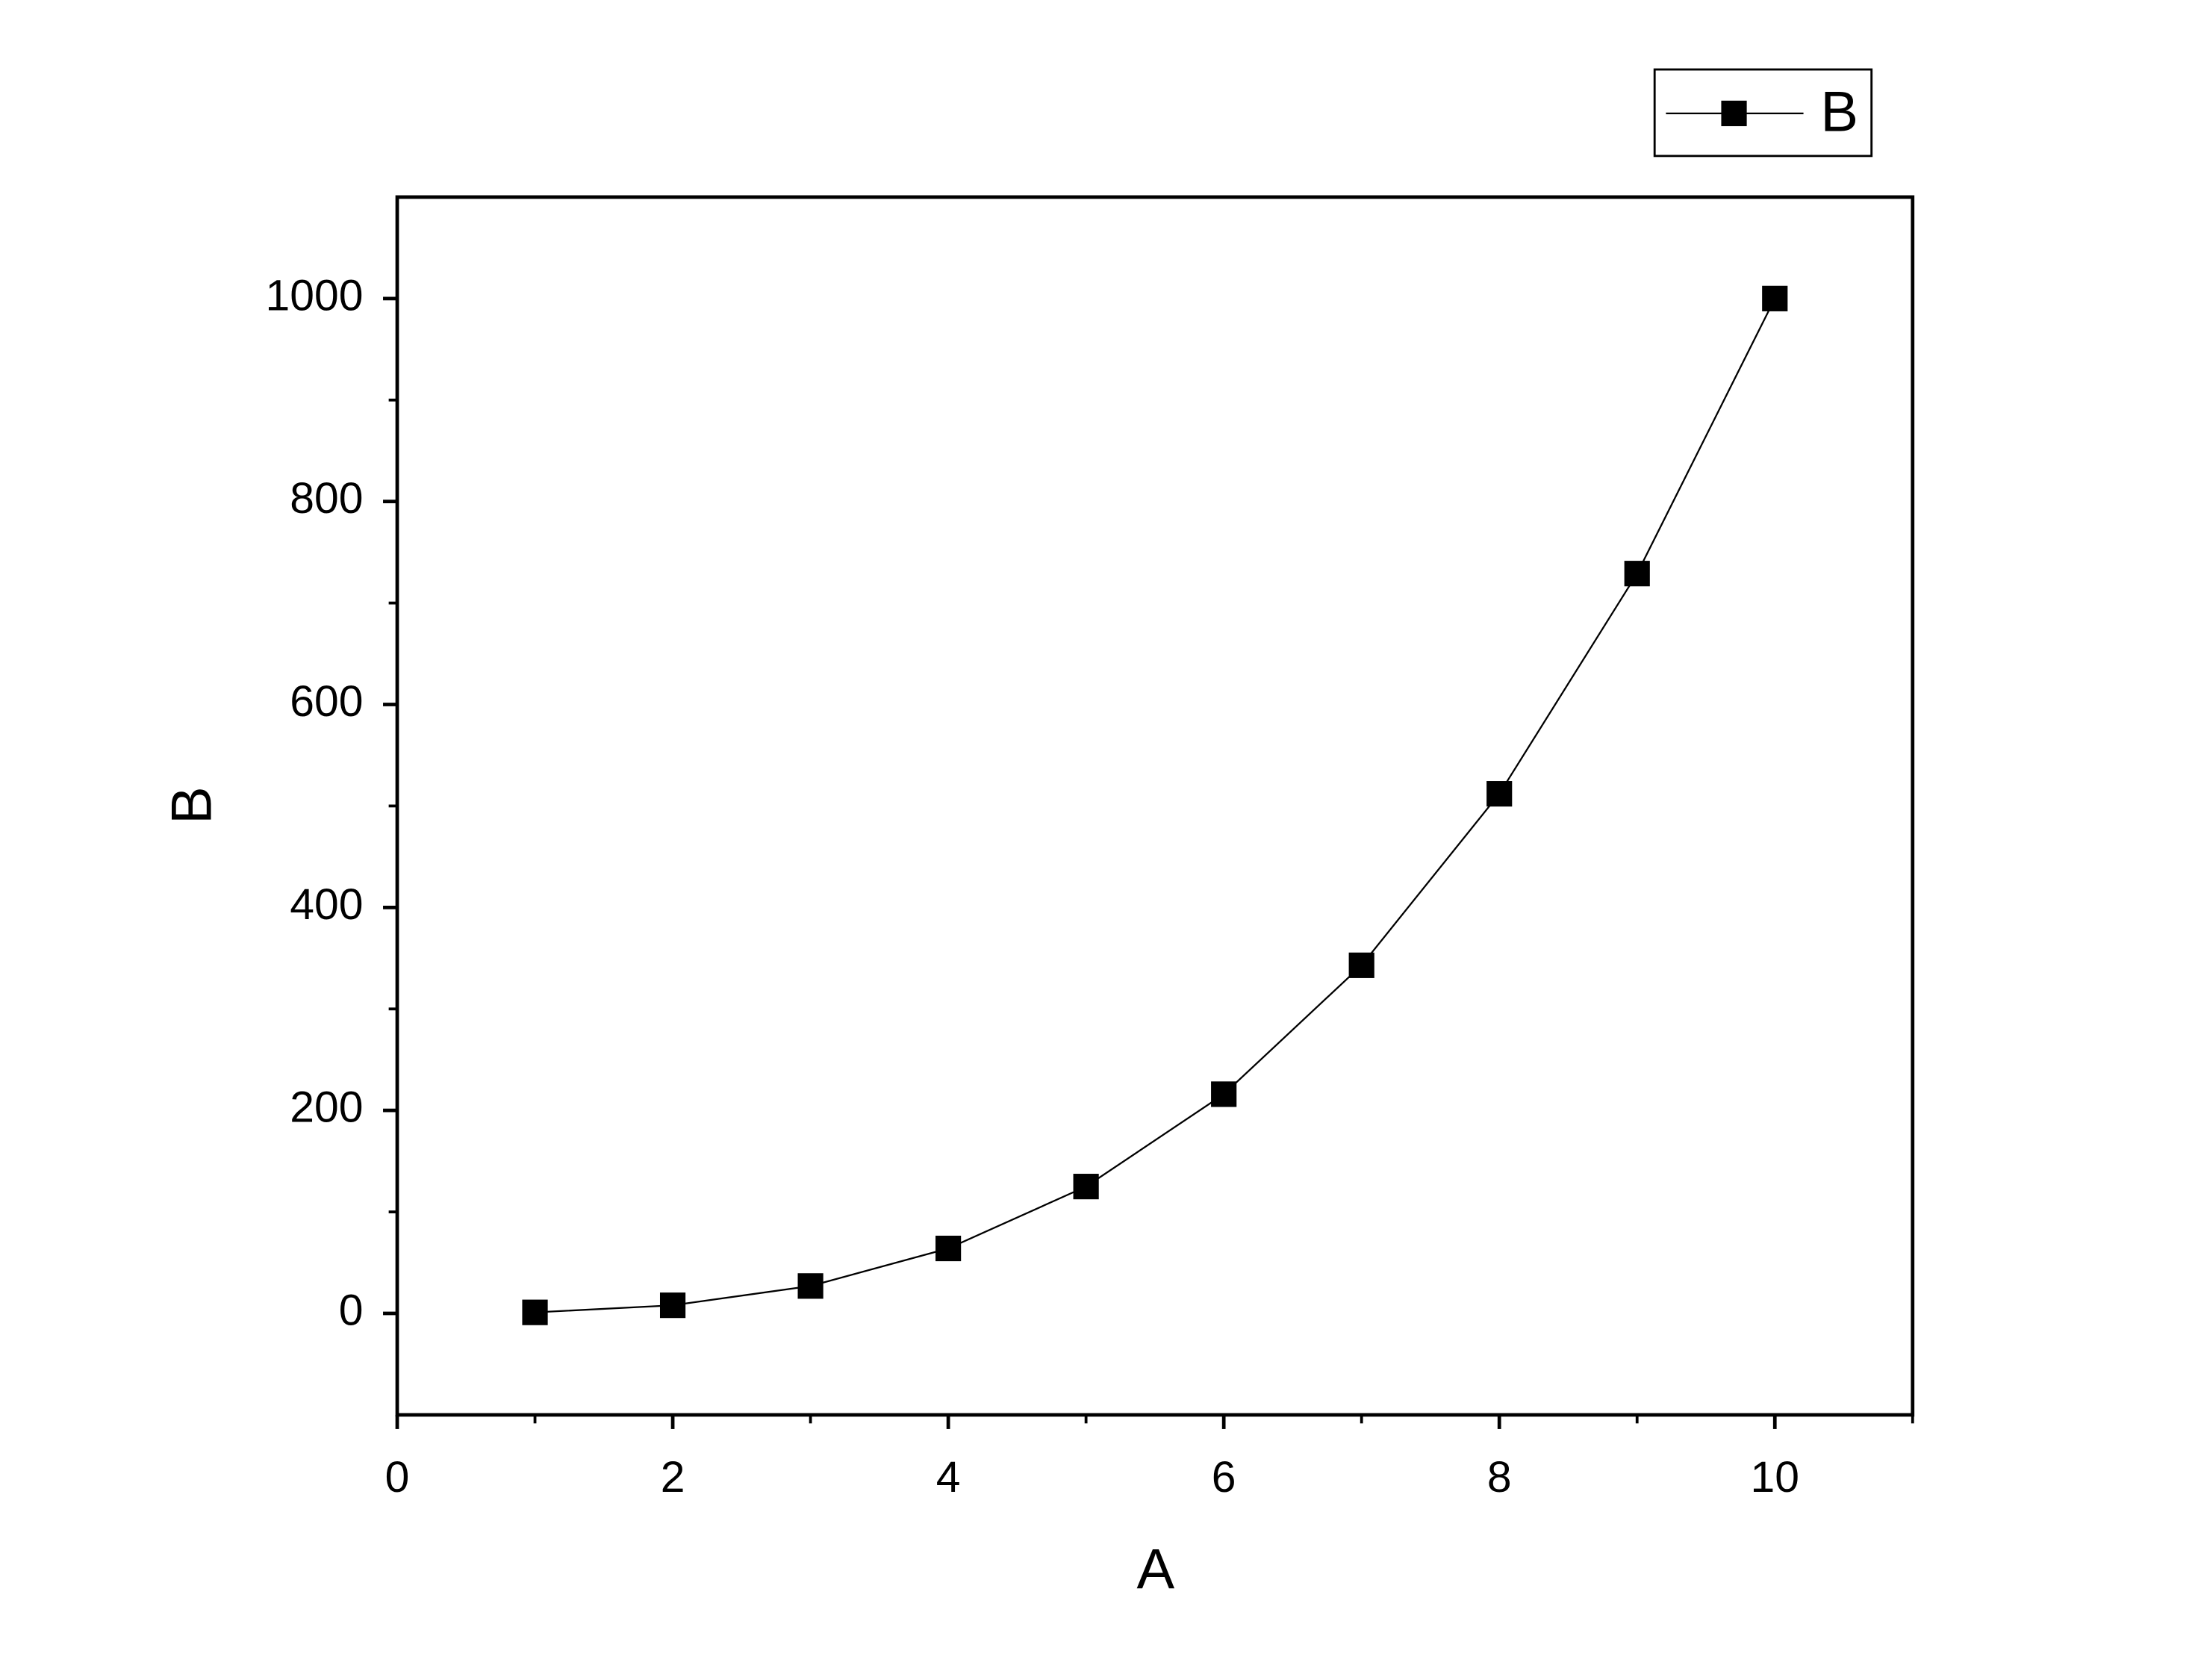  Describe the element at coordinates (326, 1107) in the screenshot. I see `y-tick-label: 200` at that location.